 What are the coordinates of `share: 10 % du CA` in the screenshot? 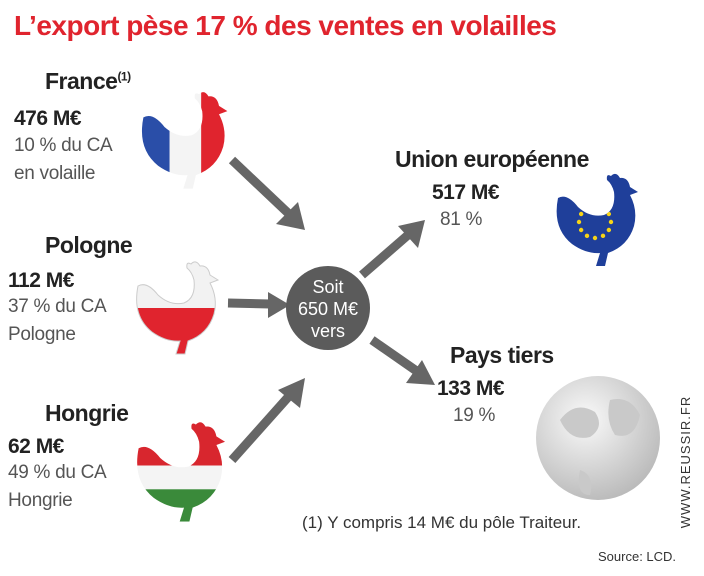 It's located at (63, 145).